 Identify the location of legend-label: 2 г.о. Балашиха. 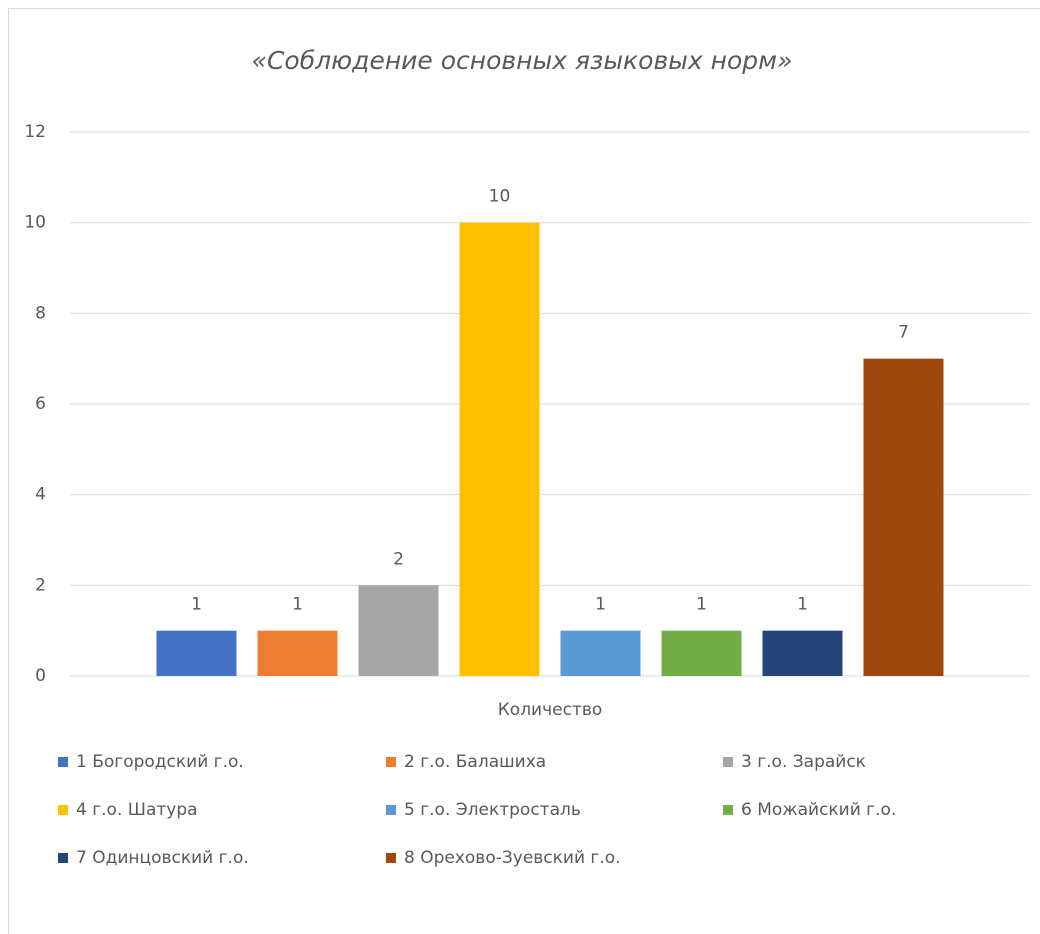
(475, 762).